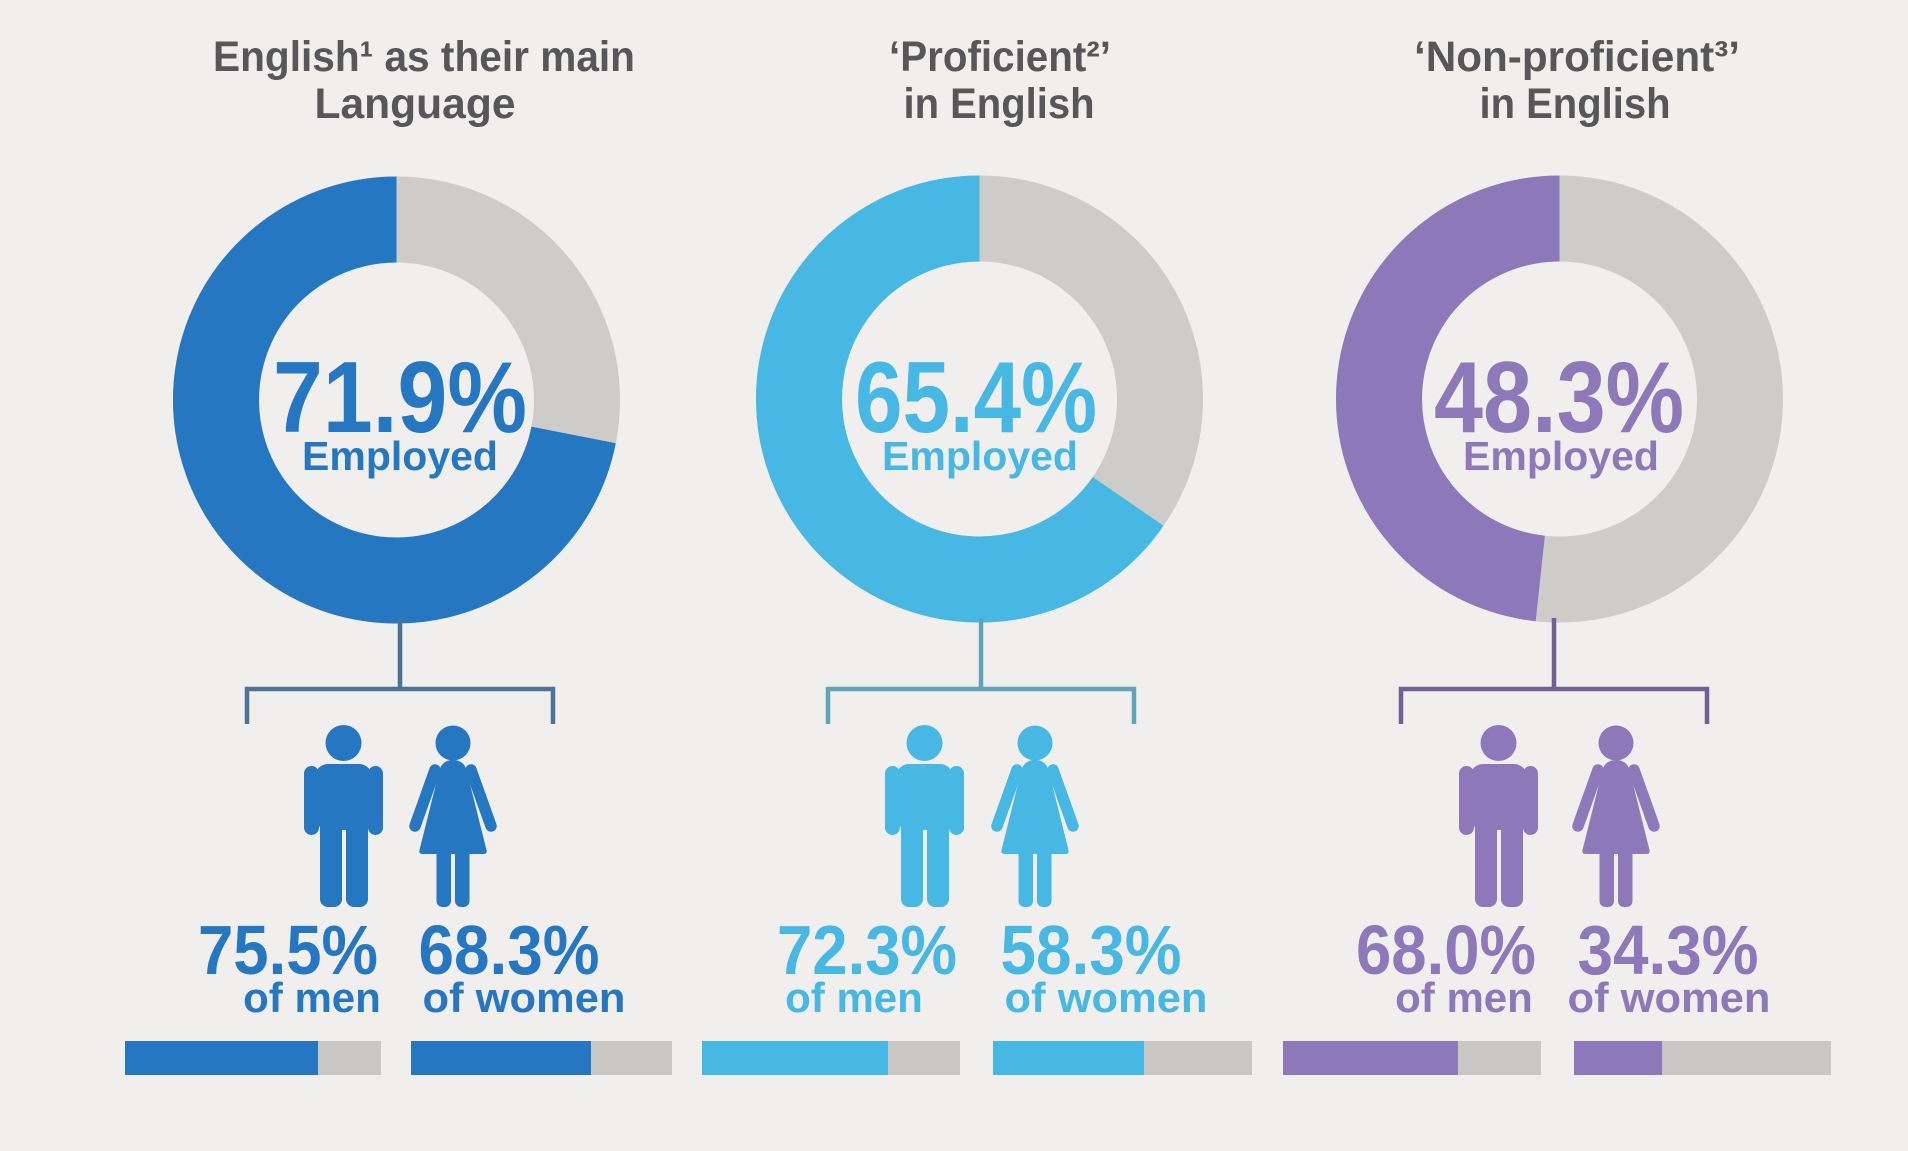  Describe the element at coordinates (424, 57) in the screenshot. I see `svg-text: English¹ as their main` at that location.